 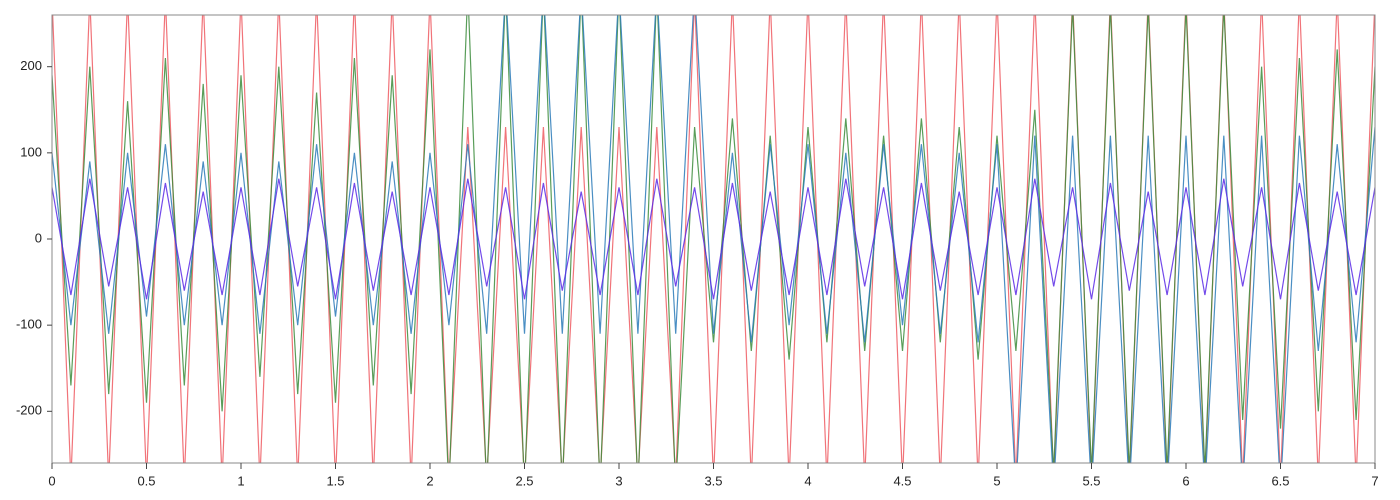 What do you see at coordinates (1185, 480) in the screenshot?
I see `x-tick-label: 6` at bounding box center [1185, 480].